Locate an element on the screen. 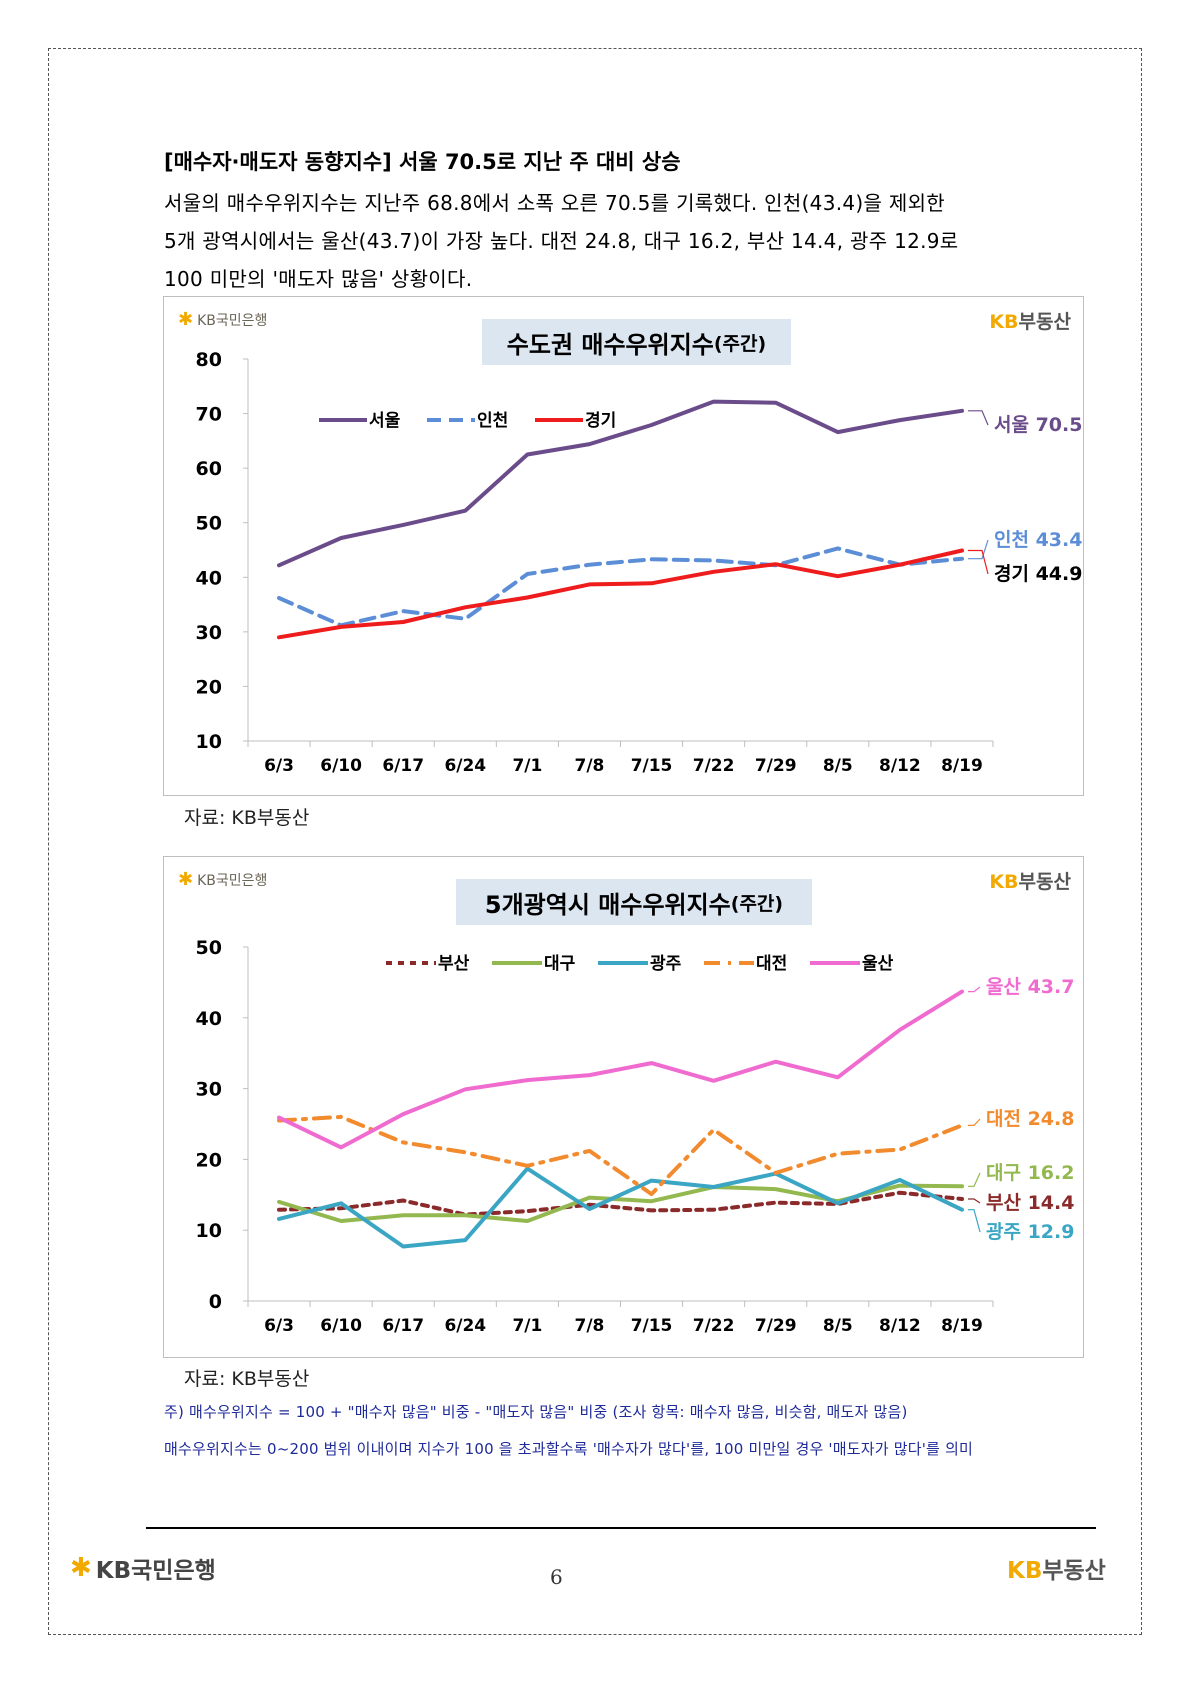 This screenshot has height=1683, width=1190. series-line-울산 is located at coordinates (620, 1069).